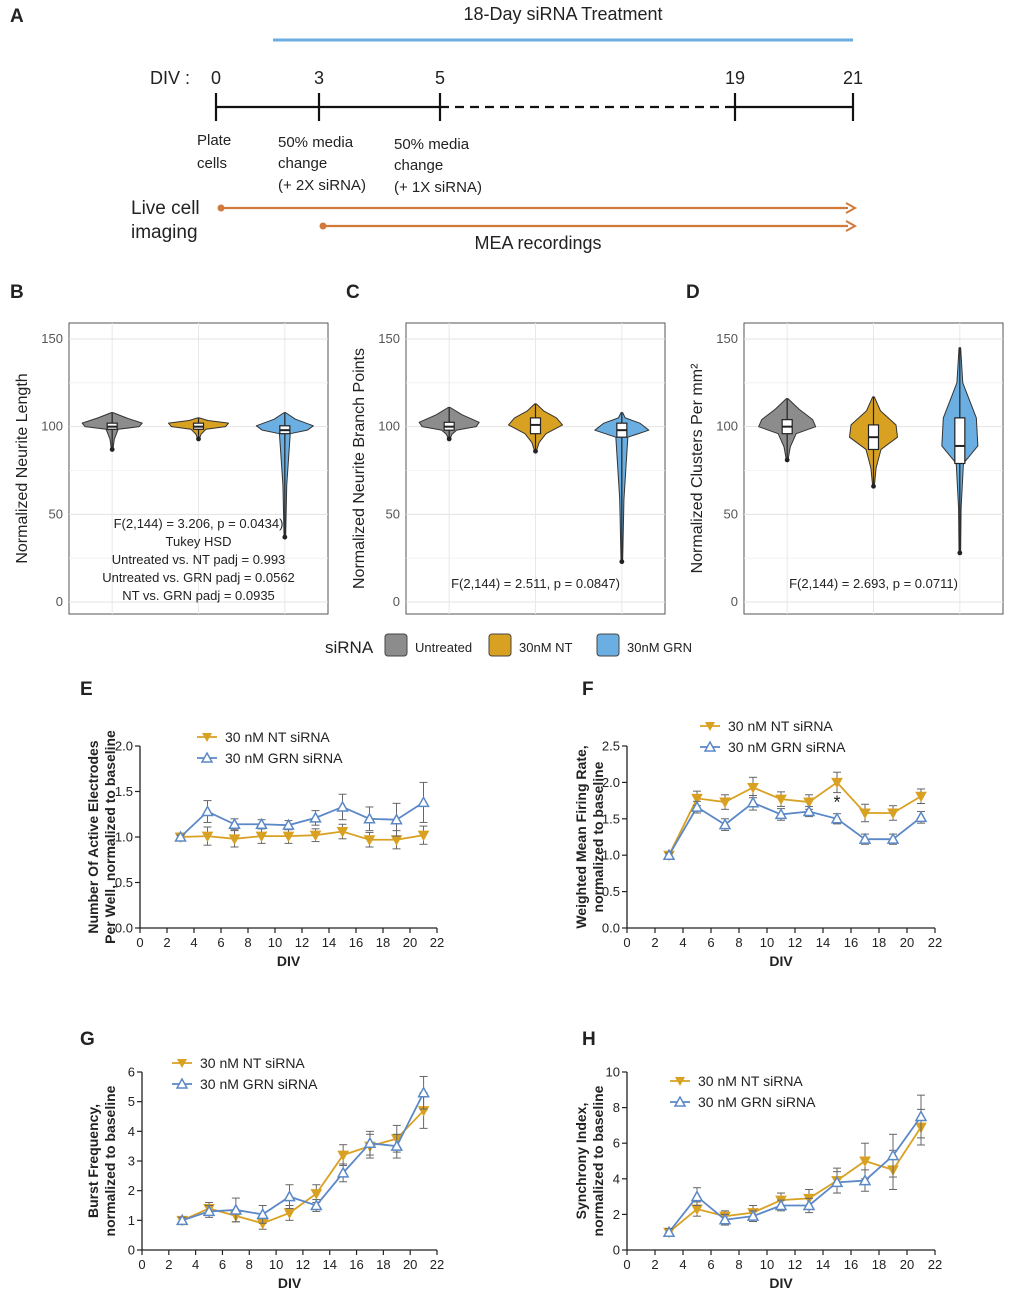  I want to click on event-text: cells, so click(212, 163).